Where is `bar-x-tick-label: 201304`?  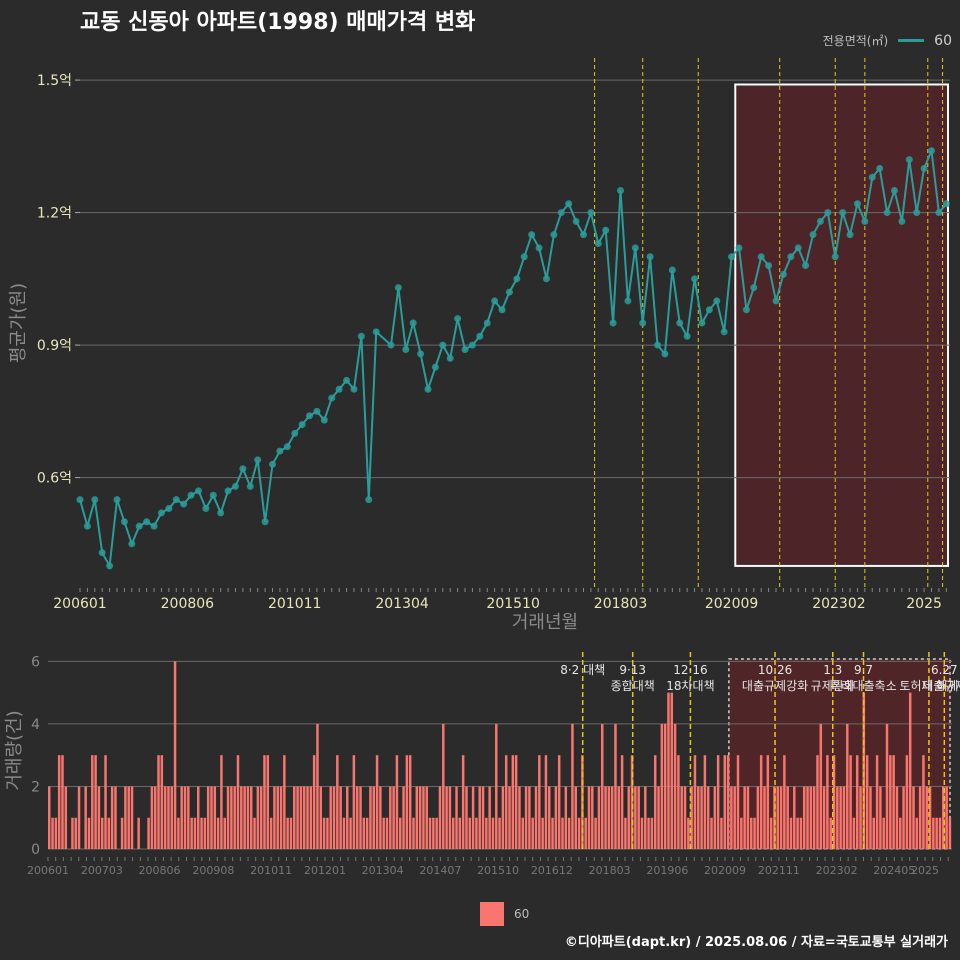 bar-x-tick-label: 201304 is located at coordinates (383, 870).